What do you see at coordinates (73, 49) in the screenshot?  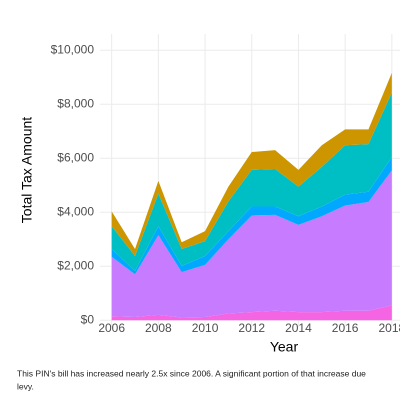 I see `y-tick-label: $10,000` at bounding box center [73, 49].